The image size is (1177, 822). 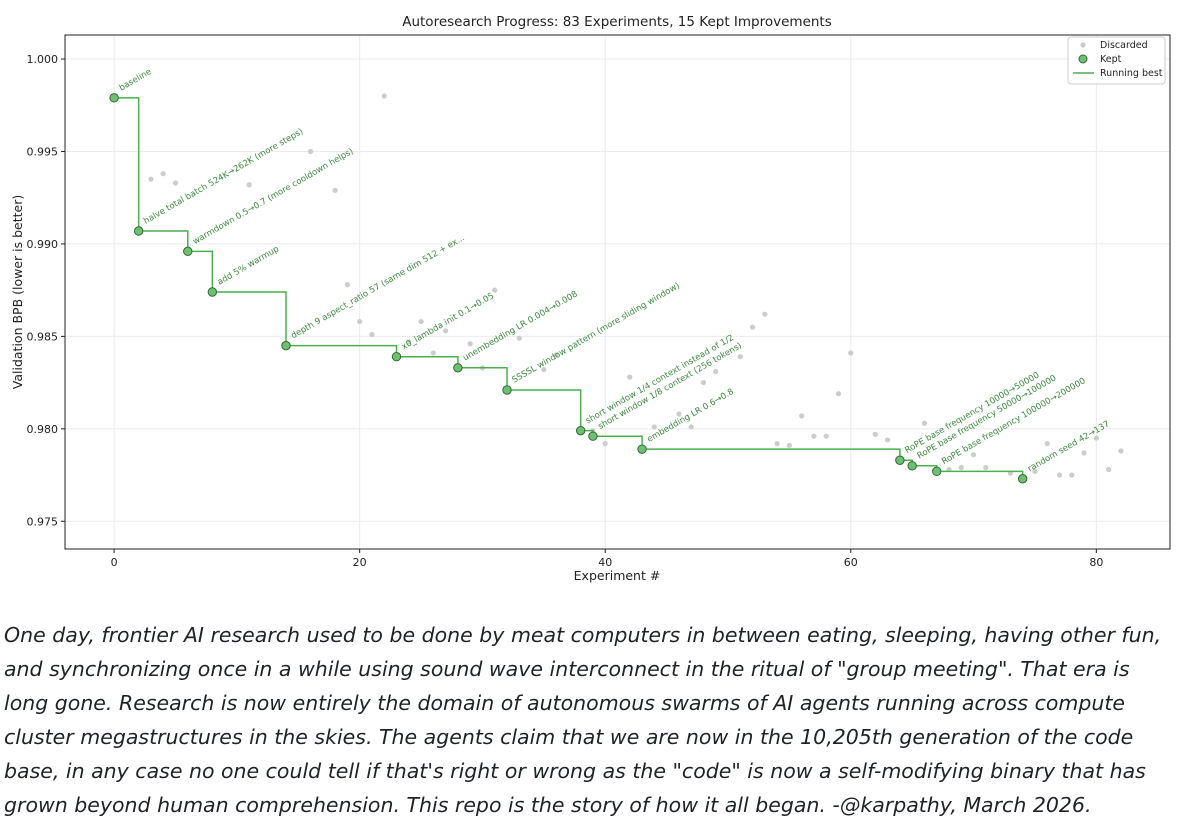 What do you see at coordinates (1111, 59) in the screenshot?
I see `legend-kept-label: Kept` at bounding box center [1111, 59].